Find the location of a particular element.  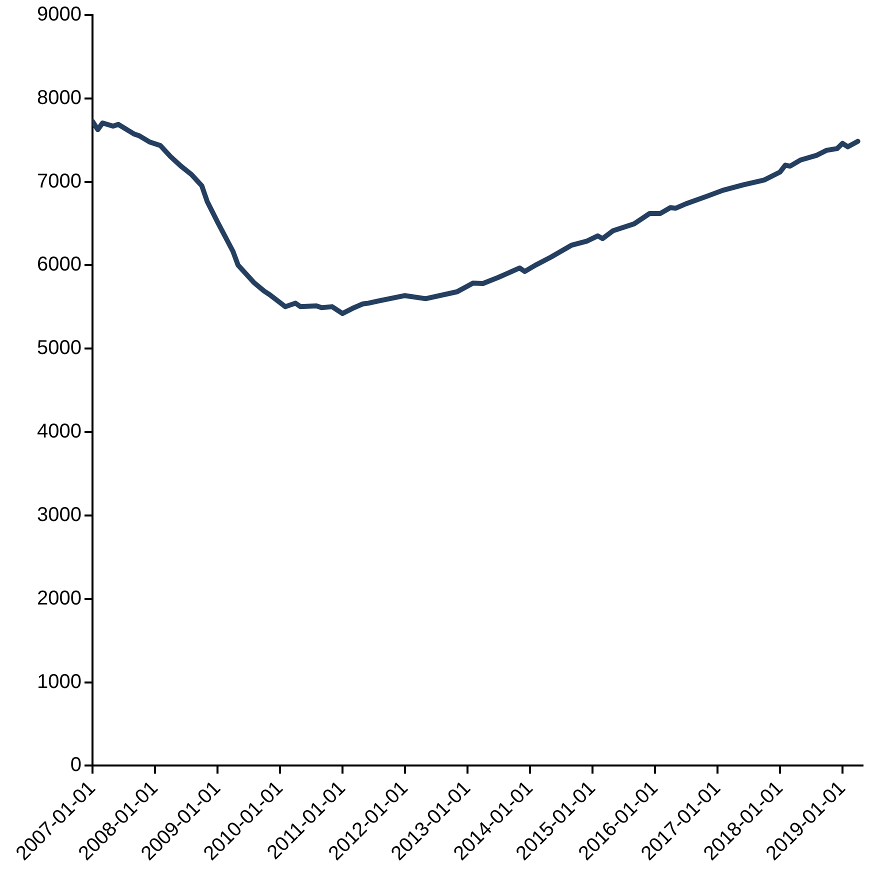

y-tick-label: 9000 is located at coordinates (59, 15).